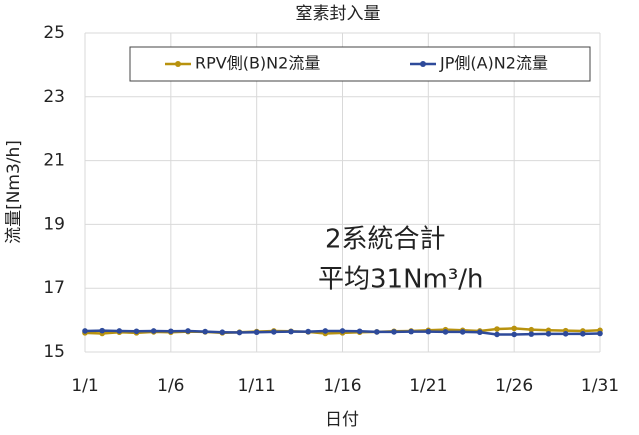  Describe the element at coordinates (401, 280) in the screenshot. I see `annotation: 平均31Nm³/h` at that location.